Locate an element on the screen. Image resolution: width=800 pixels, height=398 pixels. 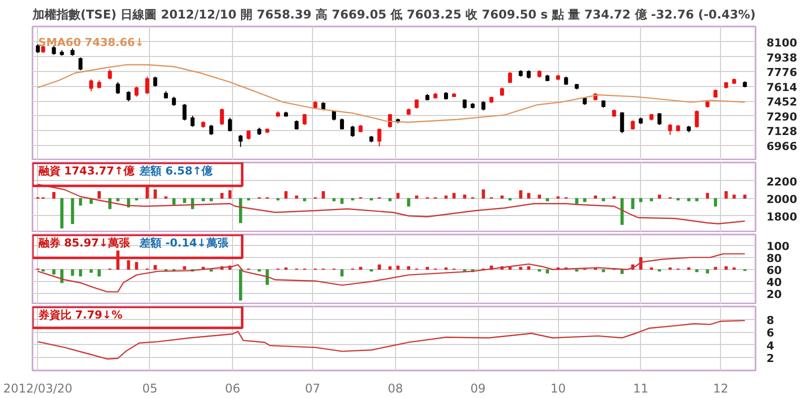
y-tick-label: 8 is located at coordinates (770, 320).